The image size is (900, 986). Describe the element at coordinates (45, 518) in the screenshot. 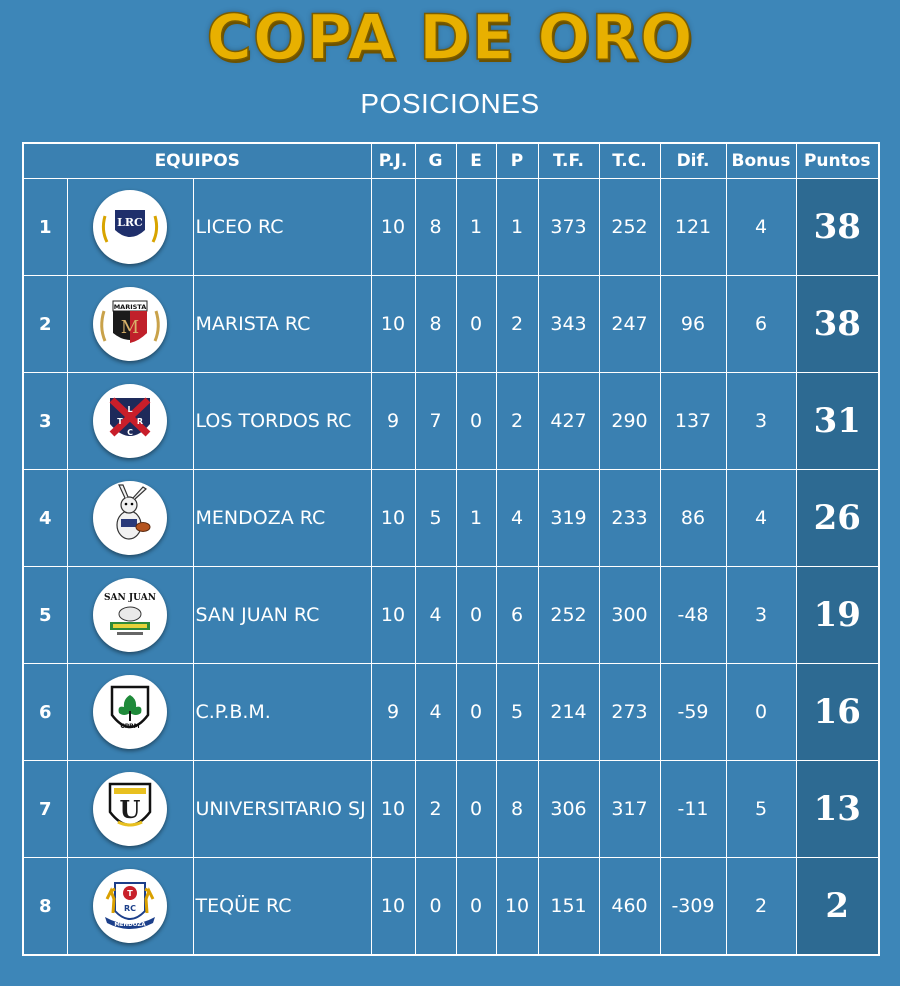

I see `position-cell: 4` at that location.